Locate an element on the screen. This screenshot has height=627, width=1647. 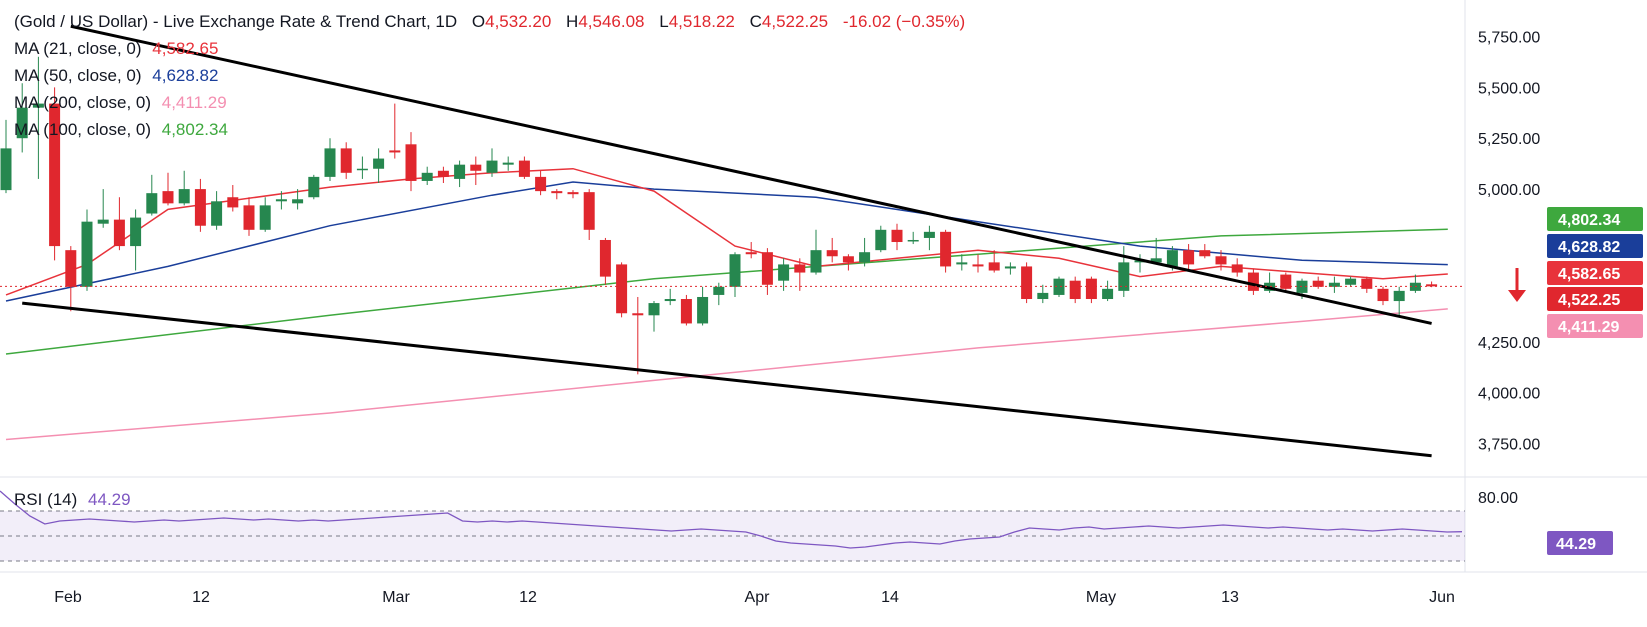
badge-ma50: 4,628.82 is located at coordinates (1595, 246).